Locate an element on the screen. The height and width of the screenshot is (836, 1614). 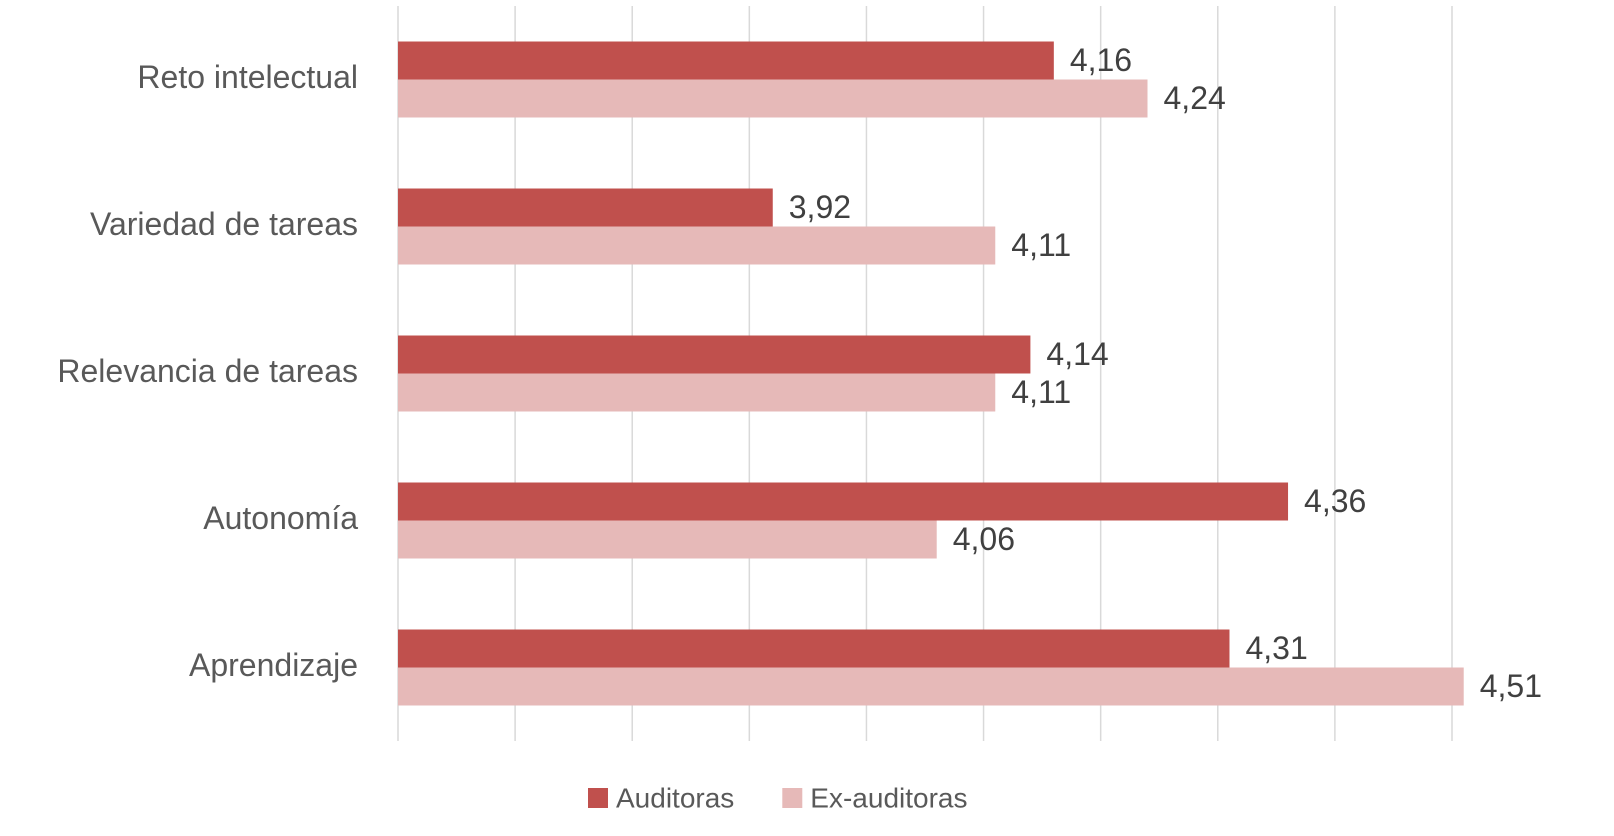
value-label: 4,14 is located at coordinates (1077, 354).